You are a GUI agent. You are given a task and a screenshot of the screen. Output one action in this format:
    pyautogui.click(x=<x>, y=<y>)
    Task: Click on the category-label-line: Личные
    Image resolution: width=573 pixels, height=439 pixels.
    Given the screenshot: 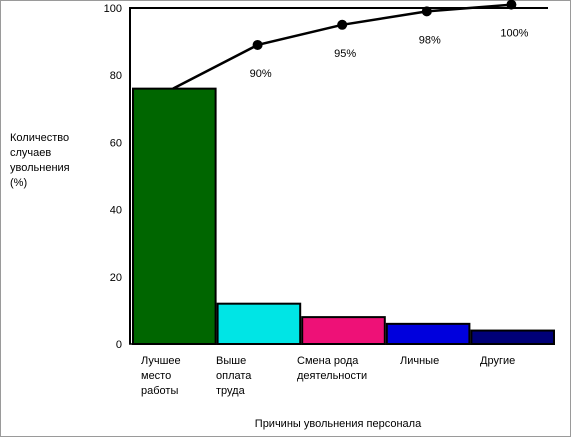 What is the action you would take?
    pyautogui.click(x=419, y=361)
    